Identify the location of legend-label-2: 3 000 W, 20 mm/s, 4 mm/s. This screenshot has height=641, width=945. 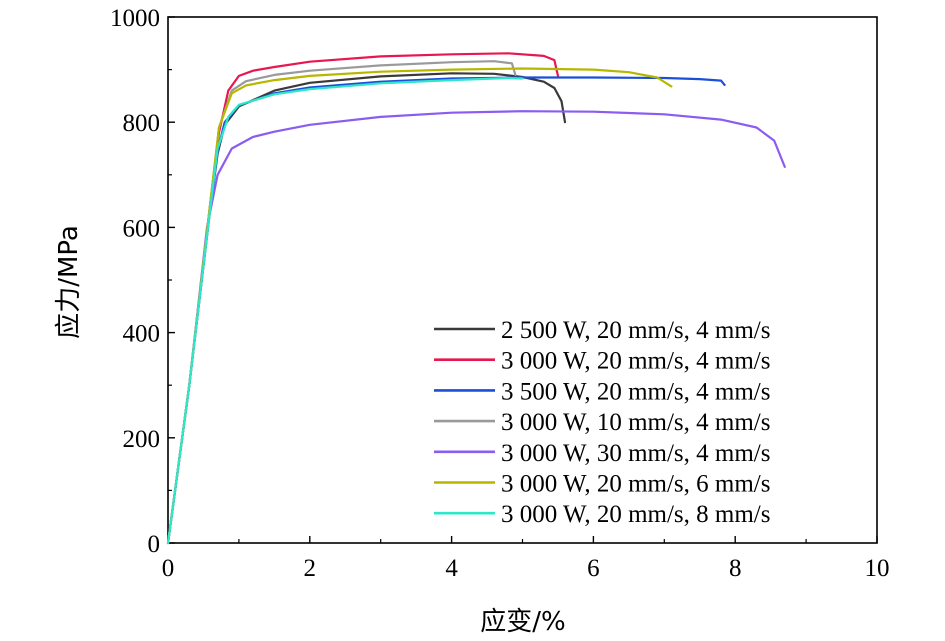
(635, 361).